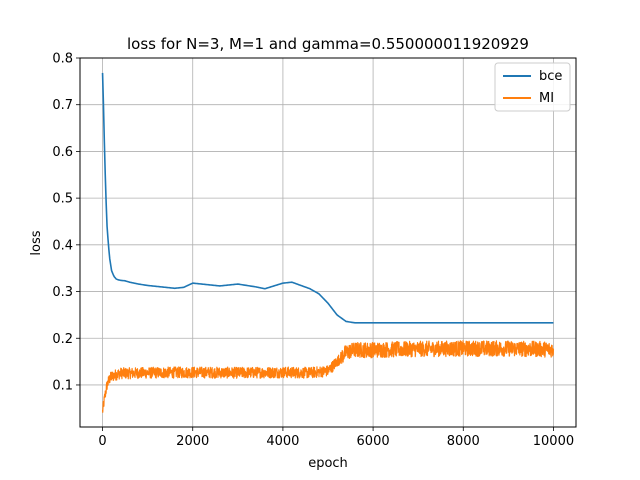 This screenshot has height=480, width=640. I want to click on legend: bce MI, so click(532, 87).